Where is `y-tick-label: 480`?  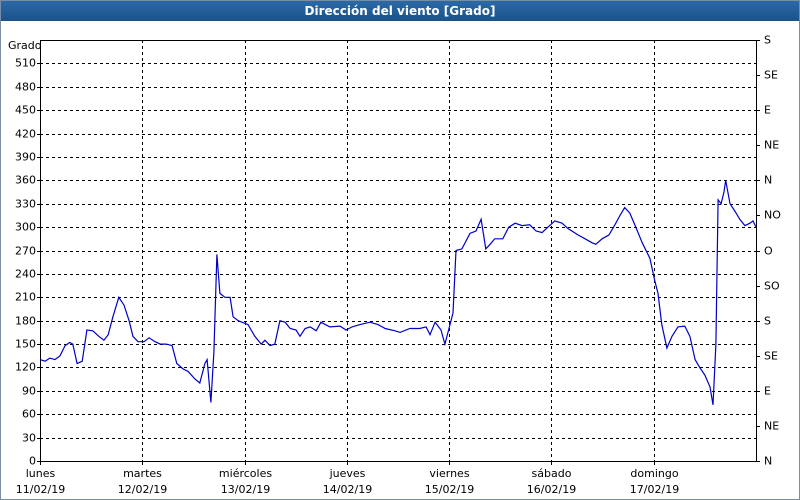
y-tick-label: 480 is located at coordinates (25, 87).